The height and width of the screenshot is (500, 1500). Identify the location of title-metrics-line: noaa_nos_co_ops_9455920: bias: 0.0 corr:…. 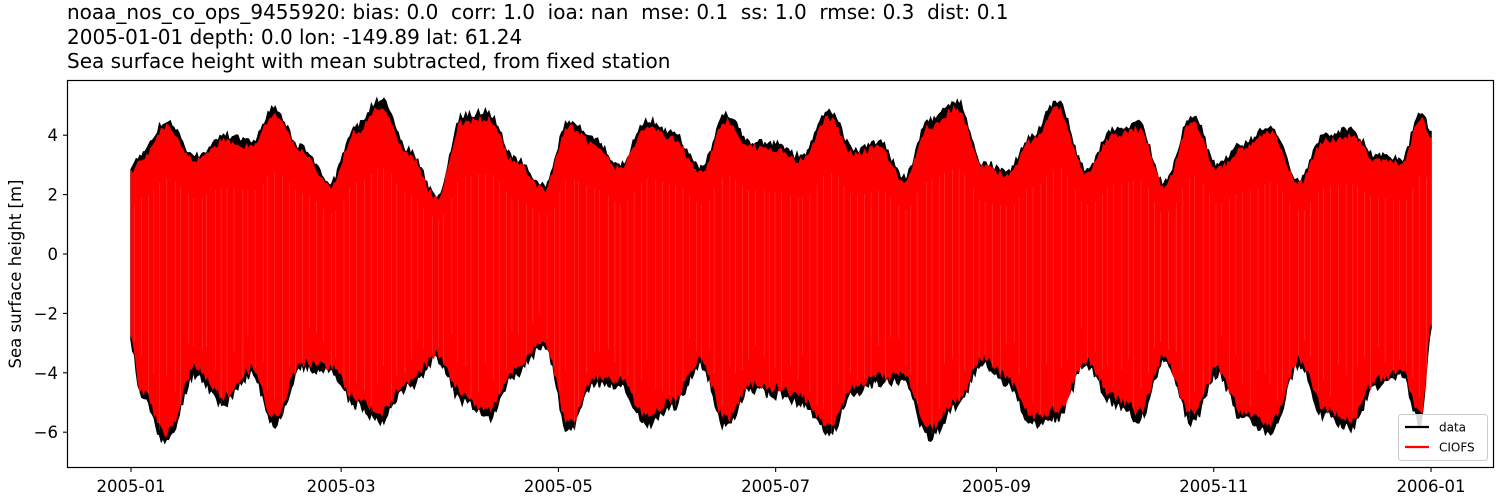
(538, 12).